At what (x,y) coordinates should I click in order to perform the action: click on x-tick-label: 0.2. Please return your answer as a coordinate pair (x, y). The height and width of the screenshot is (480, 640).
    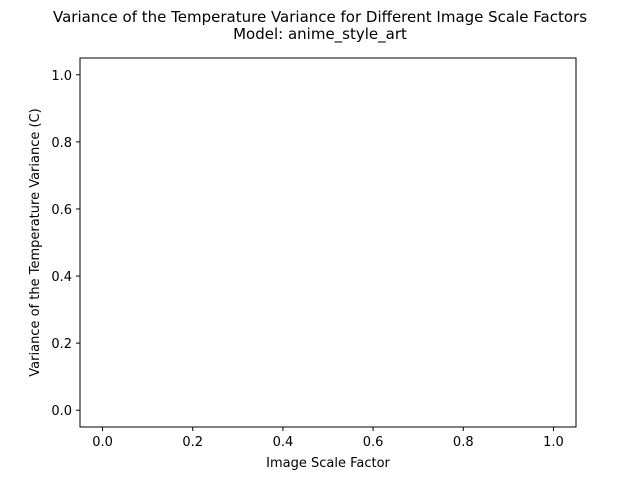
    Looking at the image, I should click on (192, 442).